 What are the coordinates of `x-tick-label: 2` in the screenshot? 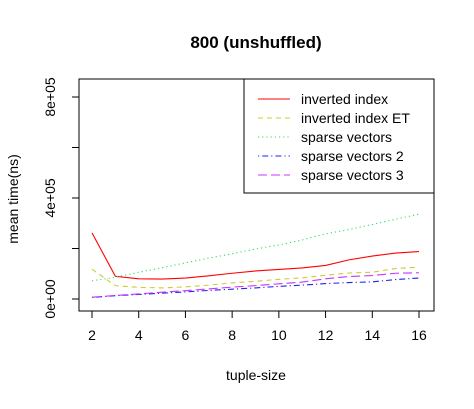 It's located at (92, 335).